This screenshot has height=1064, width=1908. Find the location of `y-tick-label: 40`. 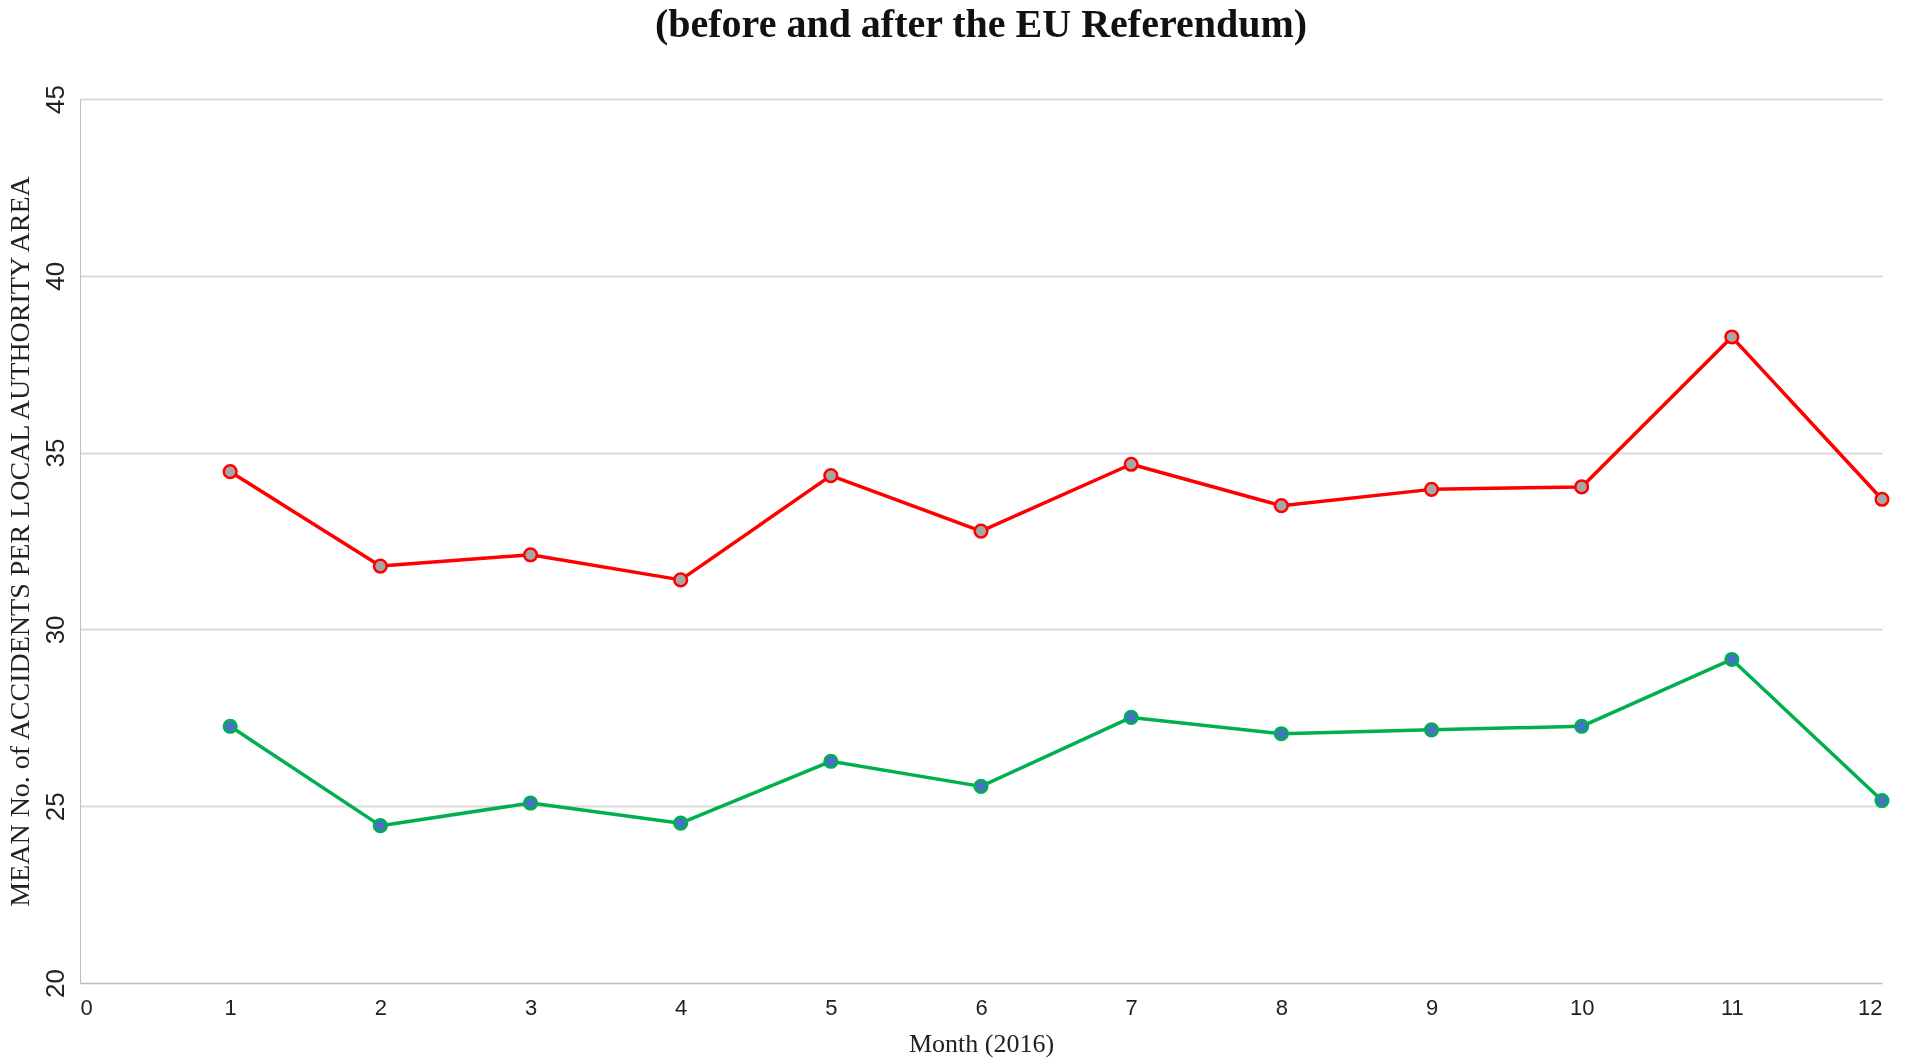

y-tick-label: 40 is located at coordinates (54, 276).